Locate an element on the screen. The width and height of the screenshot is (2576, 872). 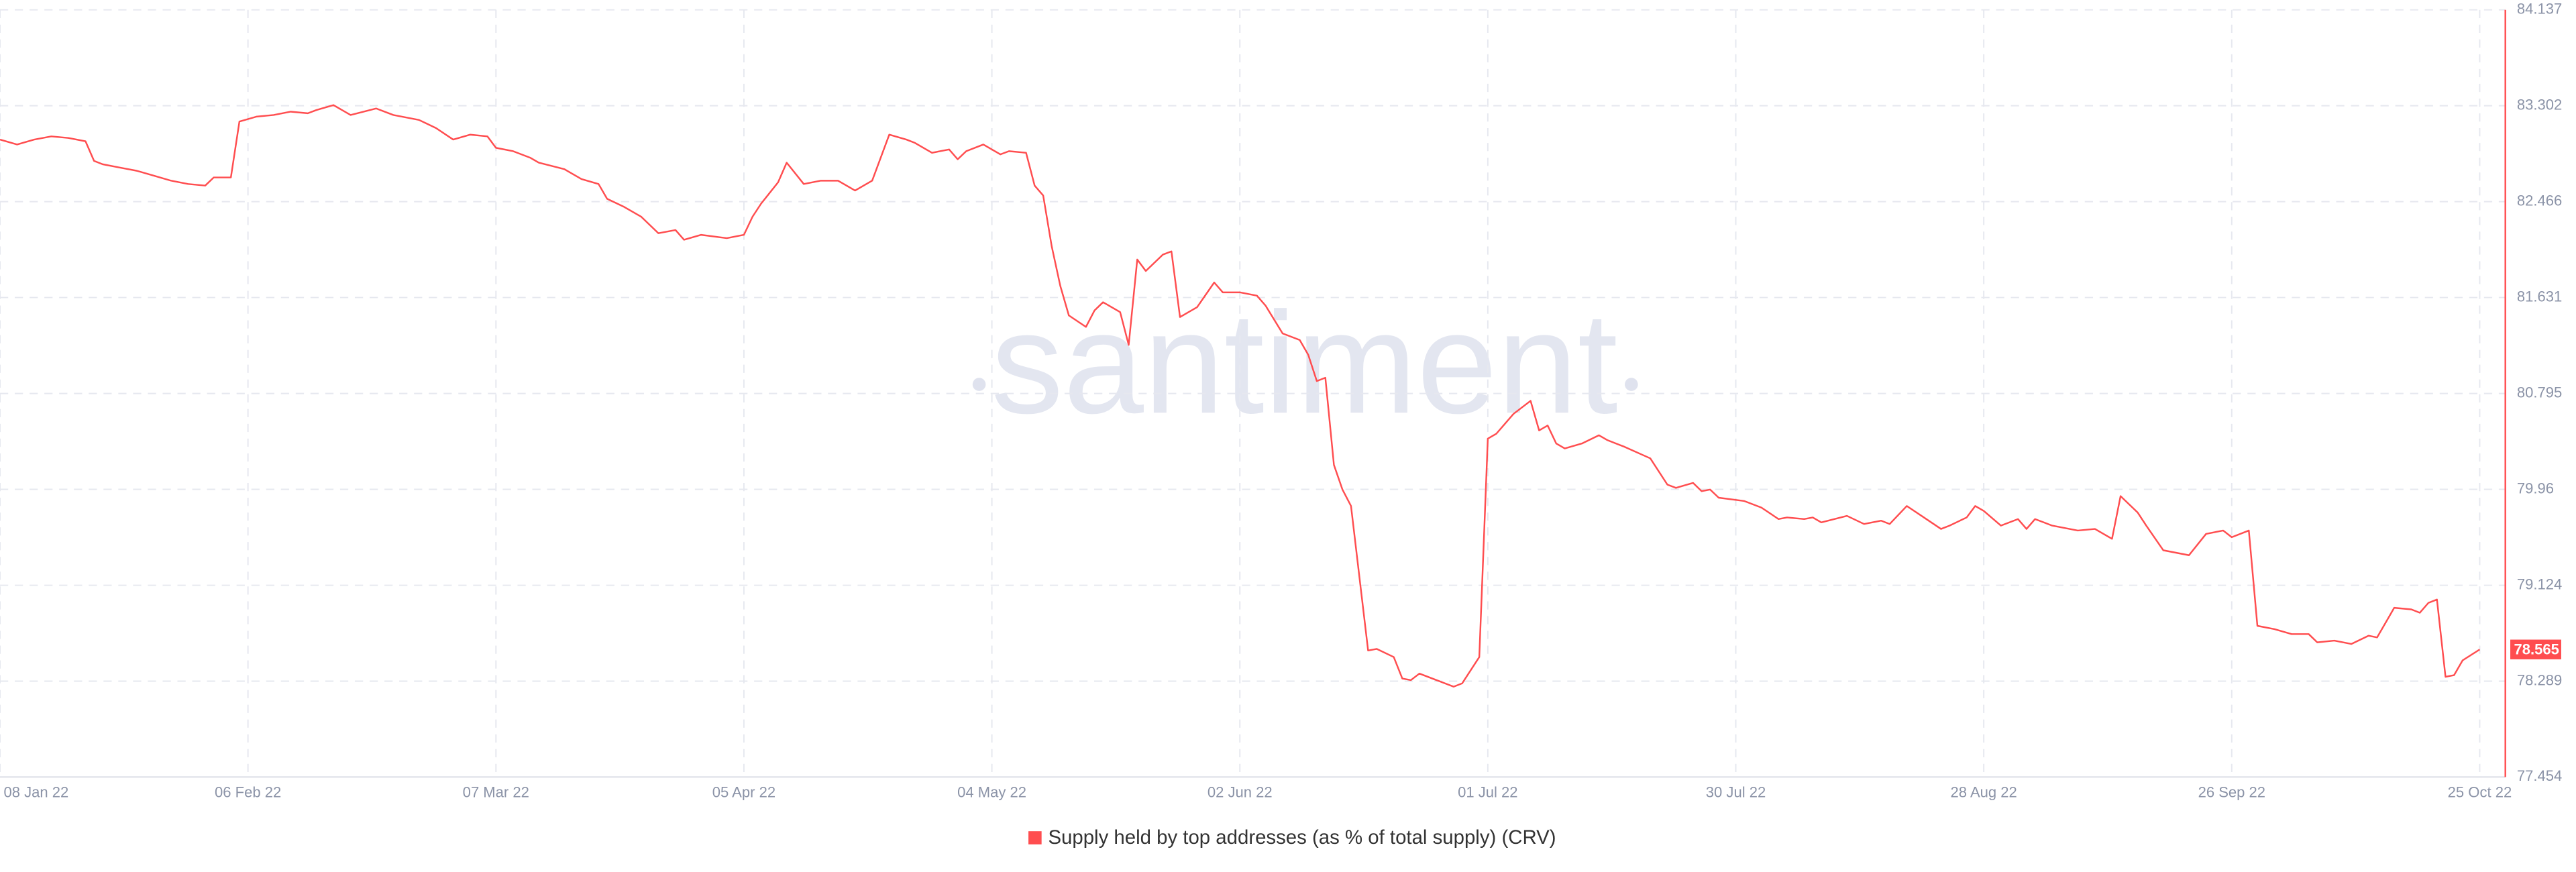
x-tick-label: 06 Feb 22 is located at coordinates (248, 793).